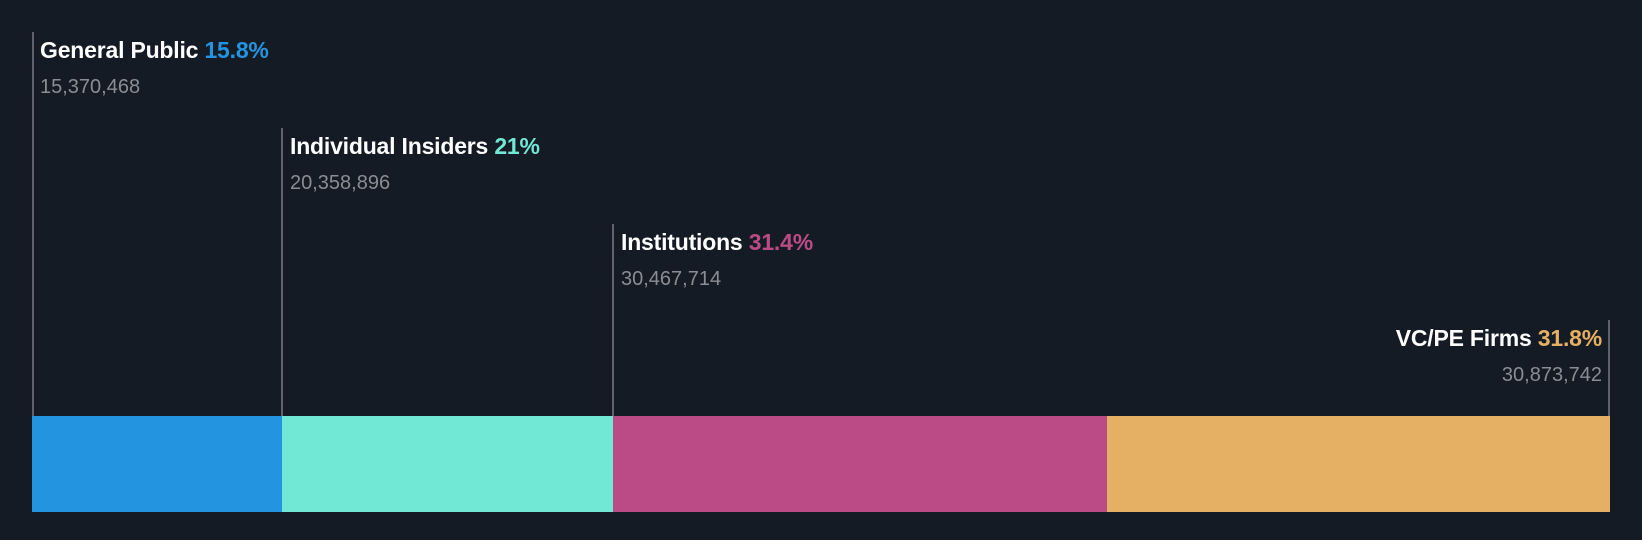 The height and width of the screenshot is (540, 1642). What do you see at coordinates (780, 242) in the screenshot?
I see `segment-percent: 31.4%` at bounding box center [780, 242].